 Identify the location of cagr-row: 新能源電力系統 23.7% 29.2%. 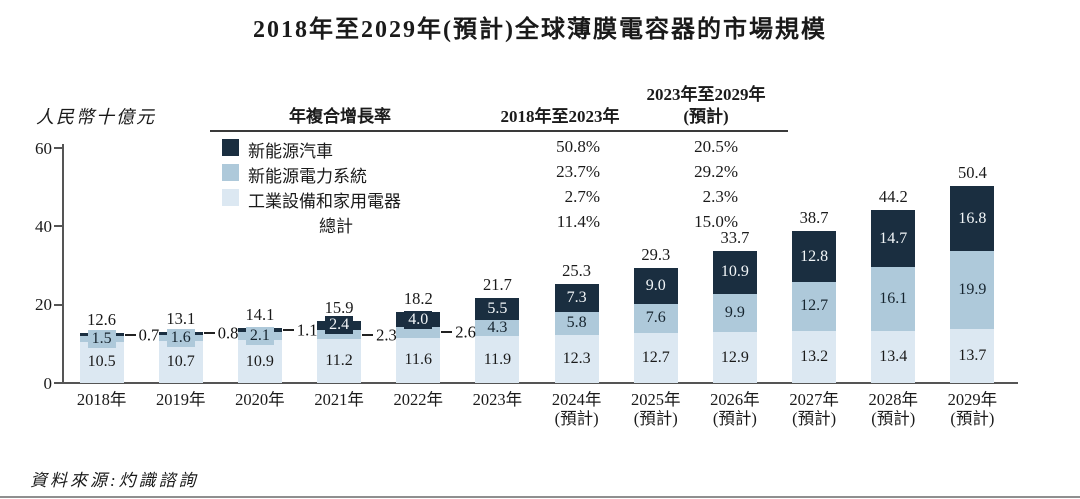
(501, 173).